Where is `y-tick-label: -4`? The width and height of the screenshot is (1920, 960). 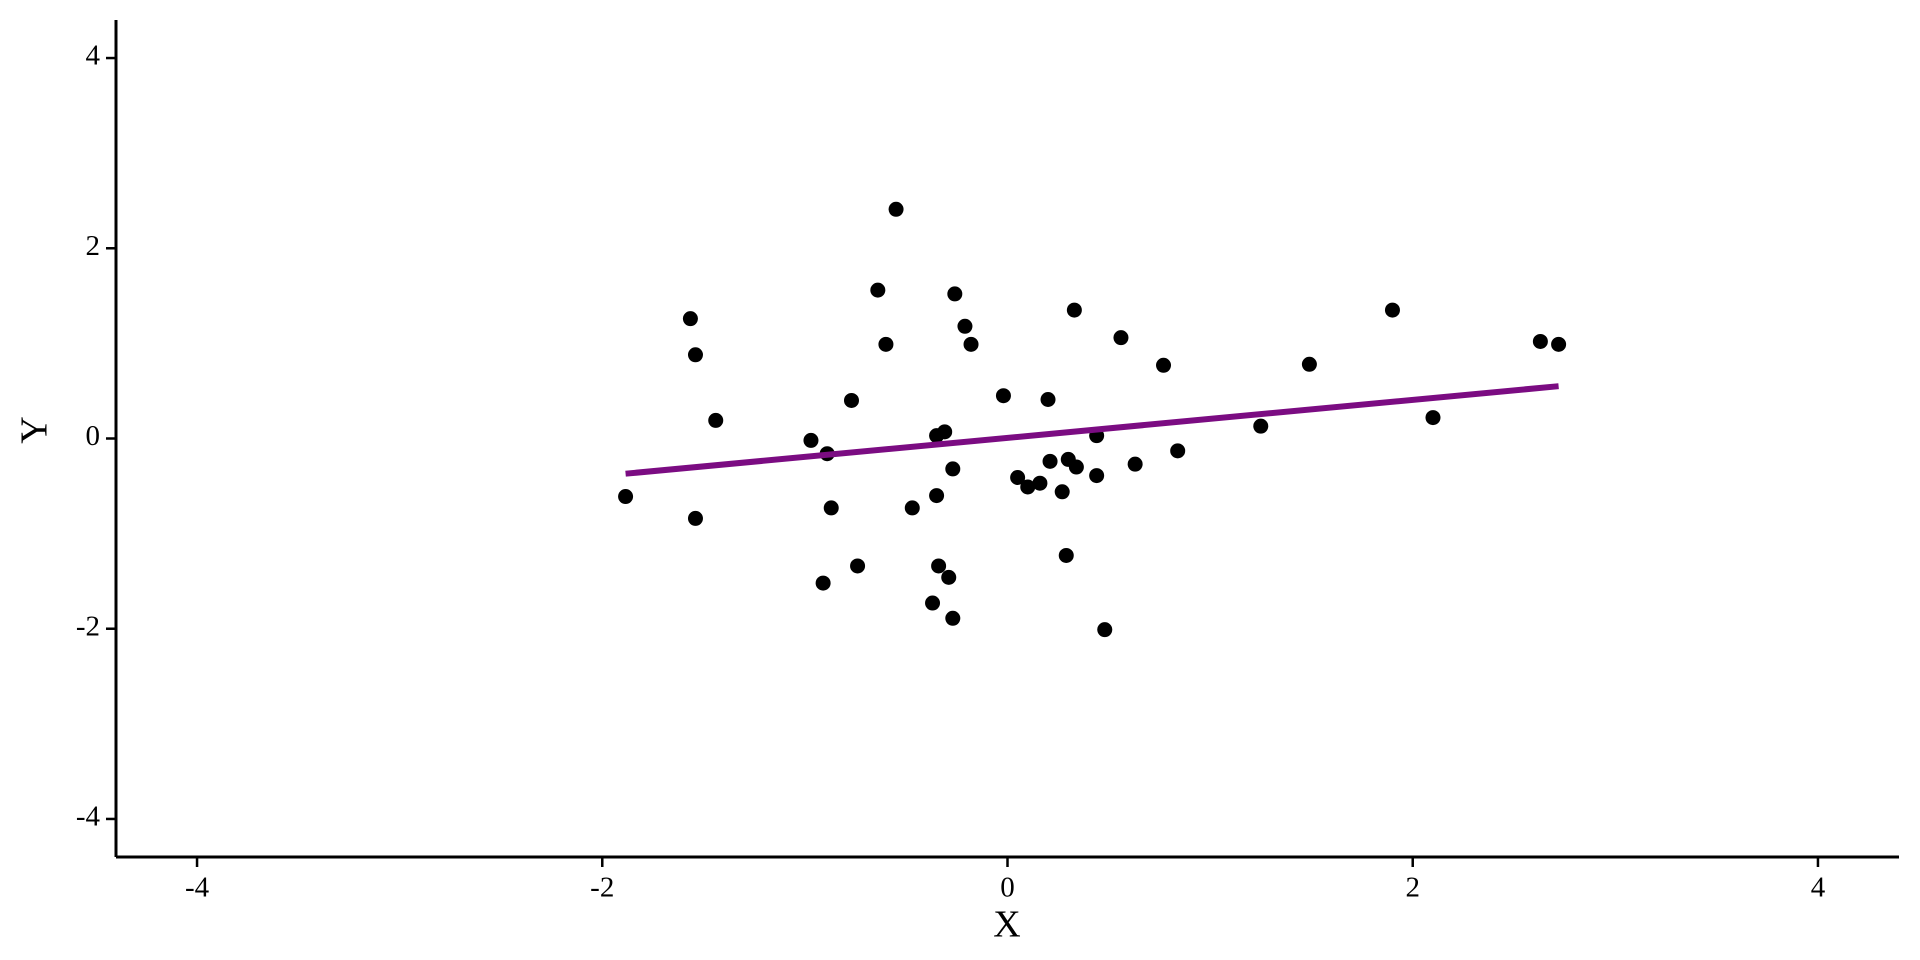 y-tick-label: -4 is located at coordinates (88, 817).